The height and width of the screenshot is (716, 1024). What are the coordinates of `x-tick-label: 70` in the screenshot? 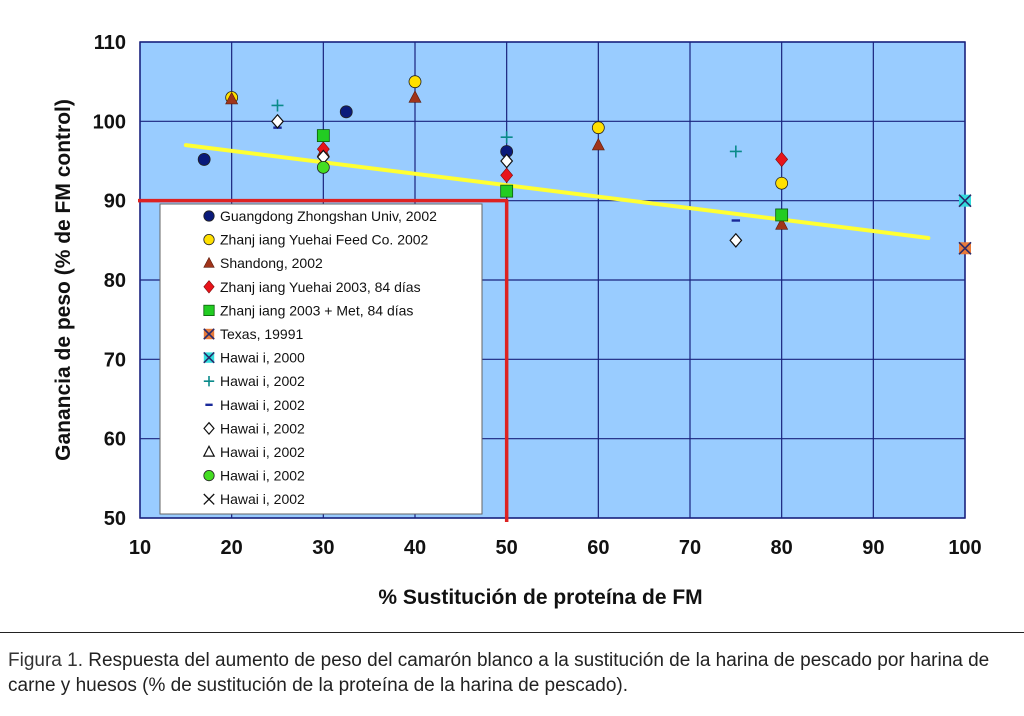 It's located at (690, 548).